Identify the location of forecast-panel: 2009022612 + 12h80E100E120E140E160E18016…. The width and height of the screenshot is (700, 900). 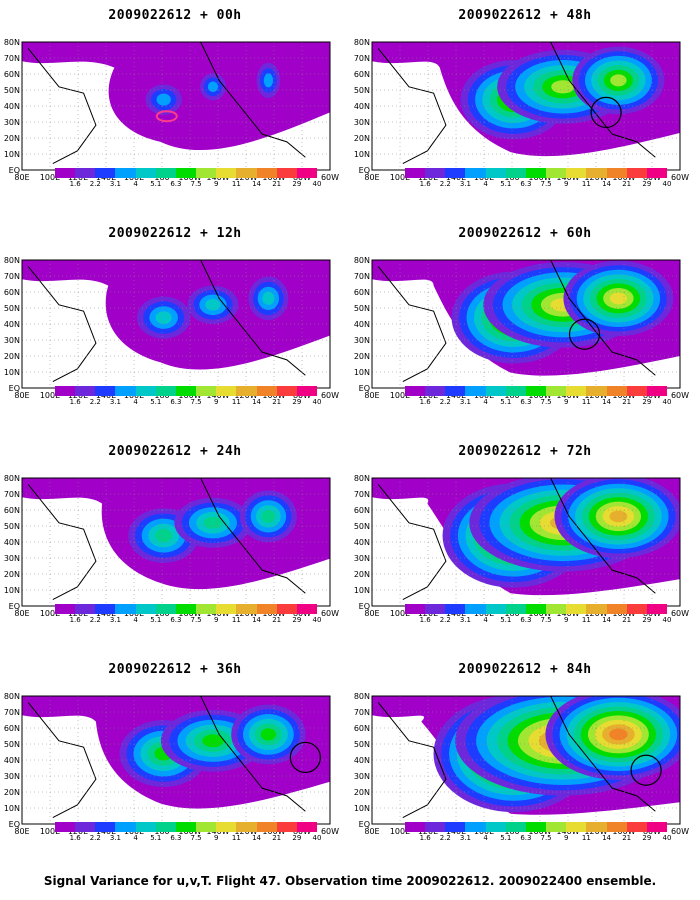
(175, 327).